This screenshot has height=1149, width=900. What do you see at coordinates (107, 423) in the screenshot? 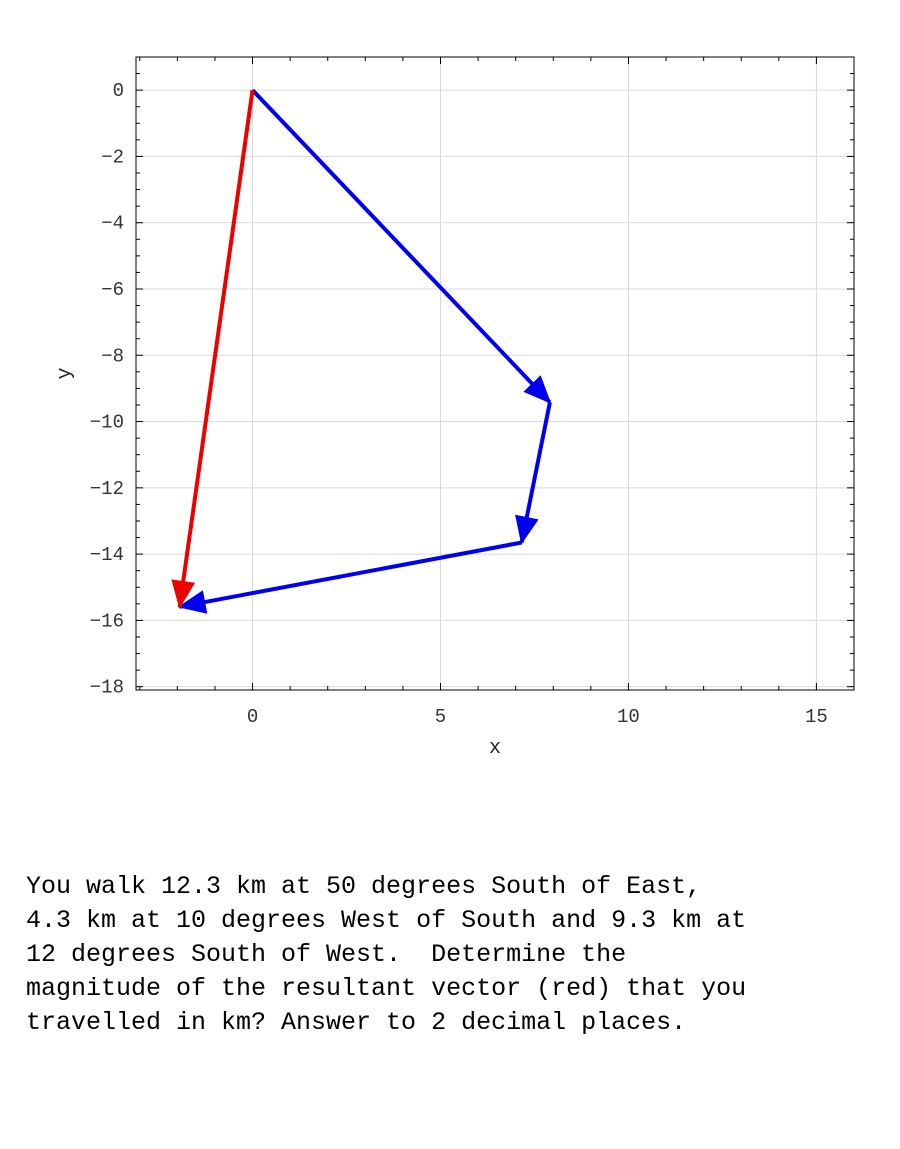
I see `y-tick-label: −10` at bounding box center [107, 423].